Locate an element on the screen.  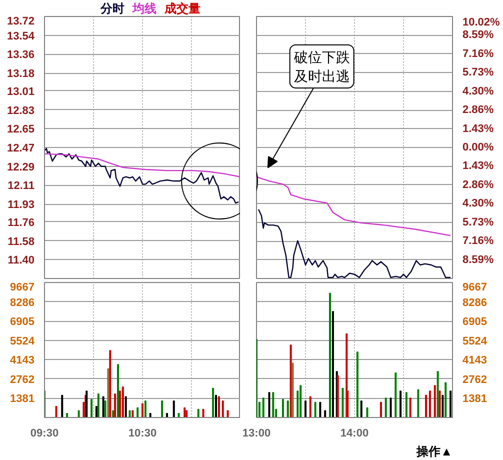
y2-tick-label: 0.00% is located at coordinates (478, 148).